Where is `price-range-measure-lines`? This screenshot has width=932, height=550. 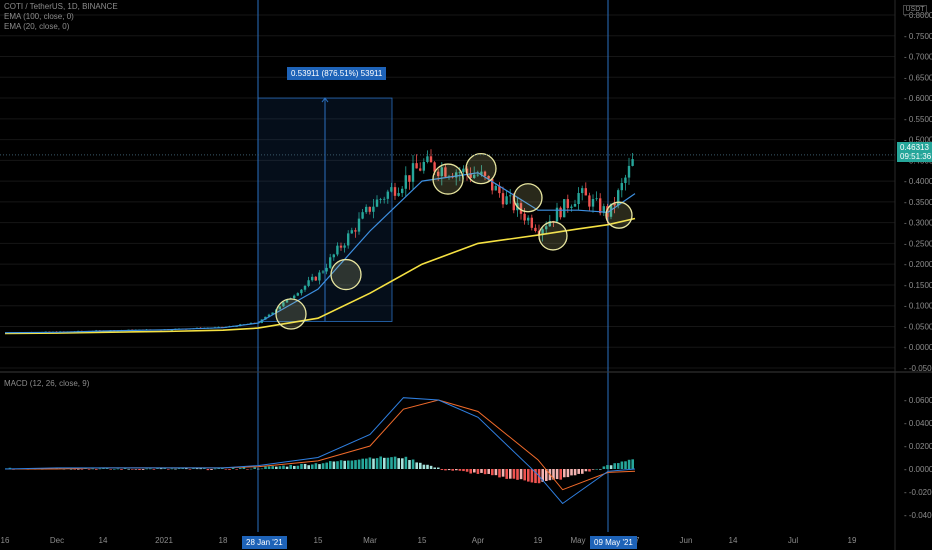
price-range-measure-lines is located at coordinates (325, 209).